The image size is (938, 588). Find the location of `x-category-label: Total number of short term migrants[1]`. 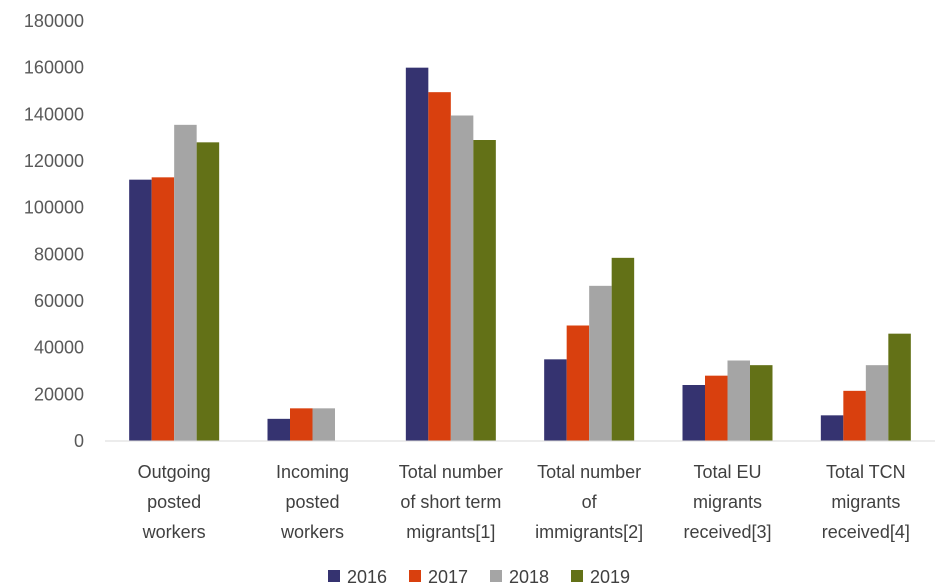

x-category-label: Total number of short term migrants[1] is located at coordinates (451, 502).